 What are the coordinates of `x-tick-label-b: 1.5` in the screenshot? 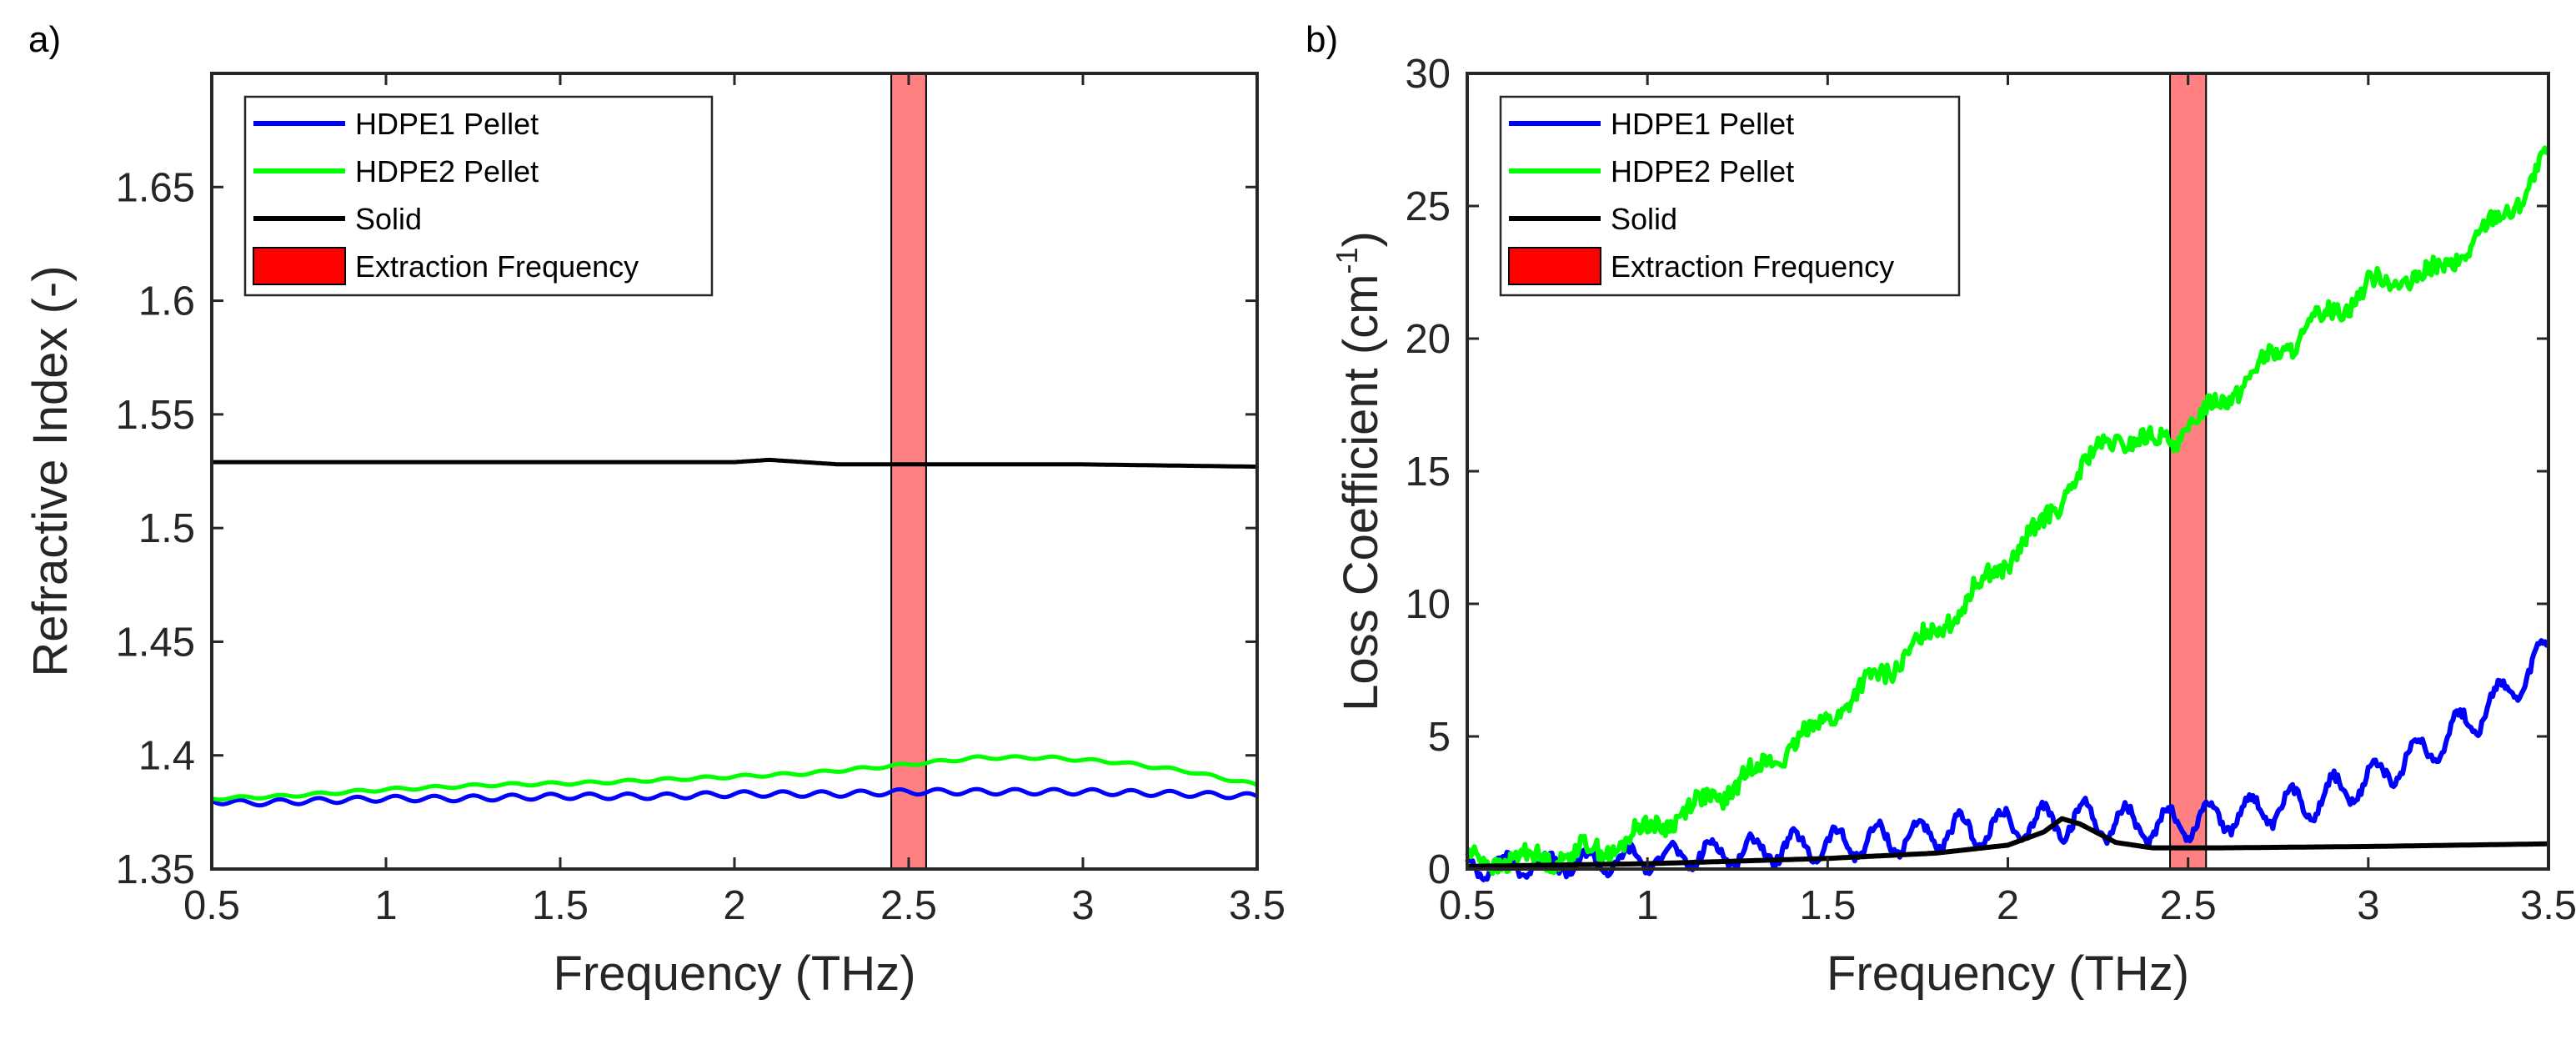 It's located at (1827, 905).